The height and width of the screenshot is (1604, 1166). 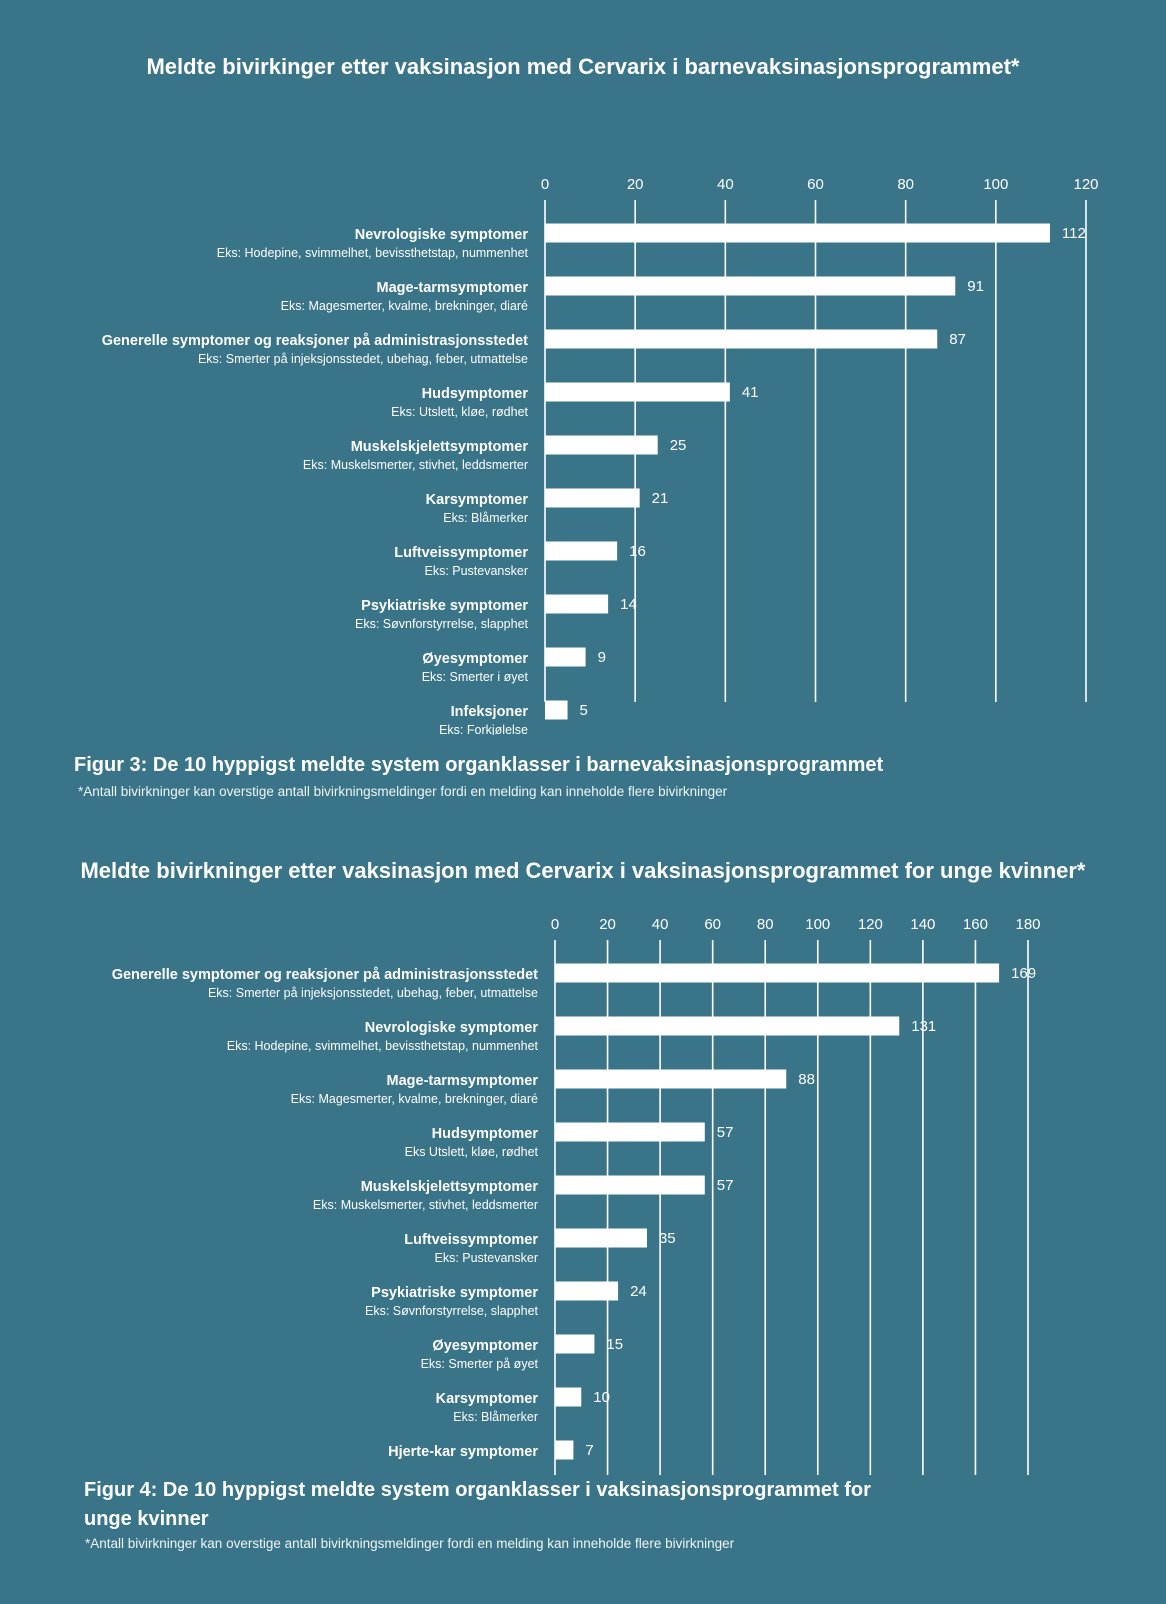 What do you see at coordinates (975, 286) in the screenshot?
I see `data-label: 91` at bounding box center [975, 286].